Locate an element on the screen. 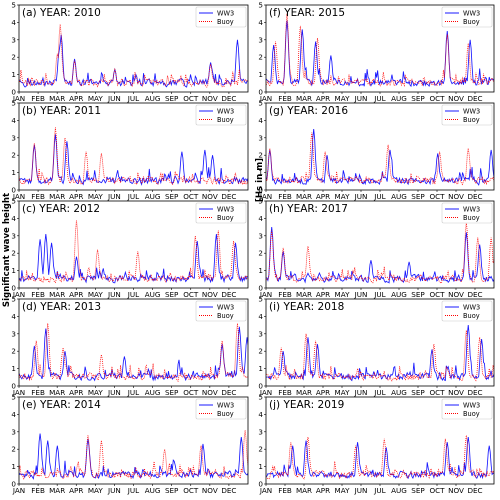 This screenshot has height=500, width=500. panel-title: (e) YEAR: 2014 is located at coordinates (61, 405).